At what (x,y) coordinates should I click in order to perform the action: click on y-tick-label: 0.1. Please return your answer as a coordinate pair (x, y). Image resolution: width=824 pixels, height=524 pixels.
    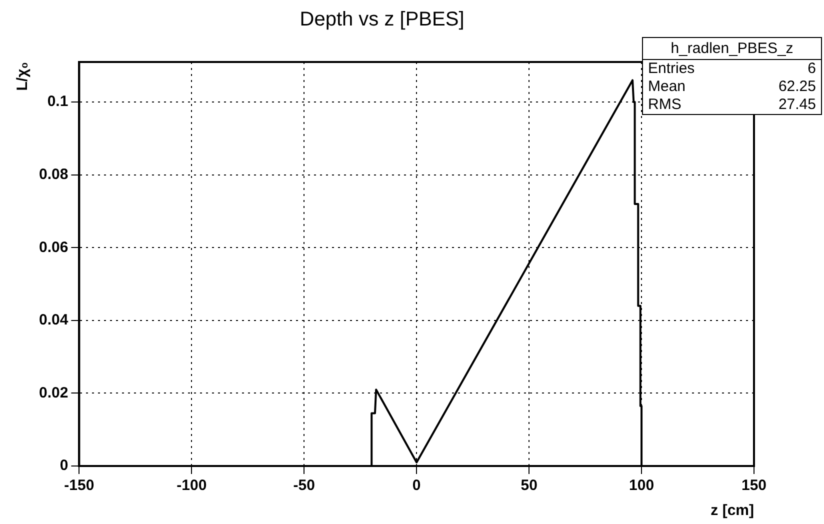
    Looking at the image, I should click on (57, 101).